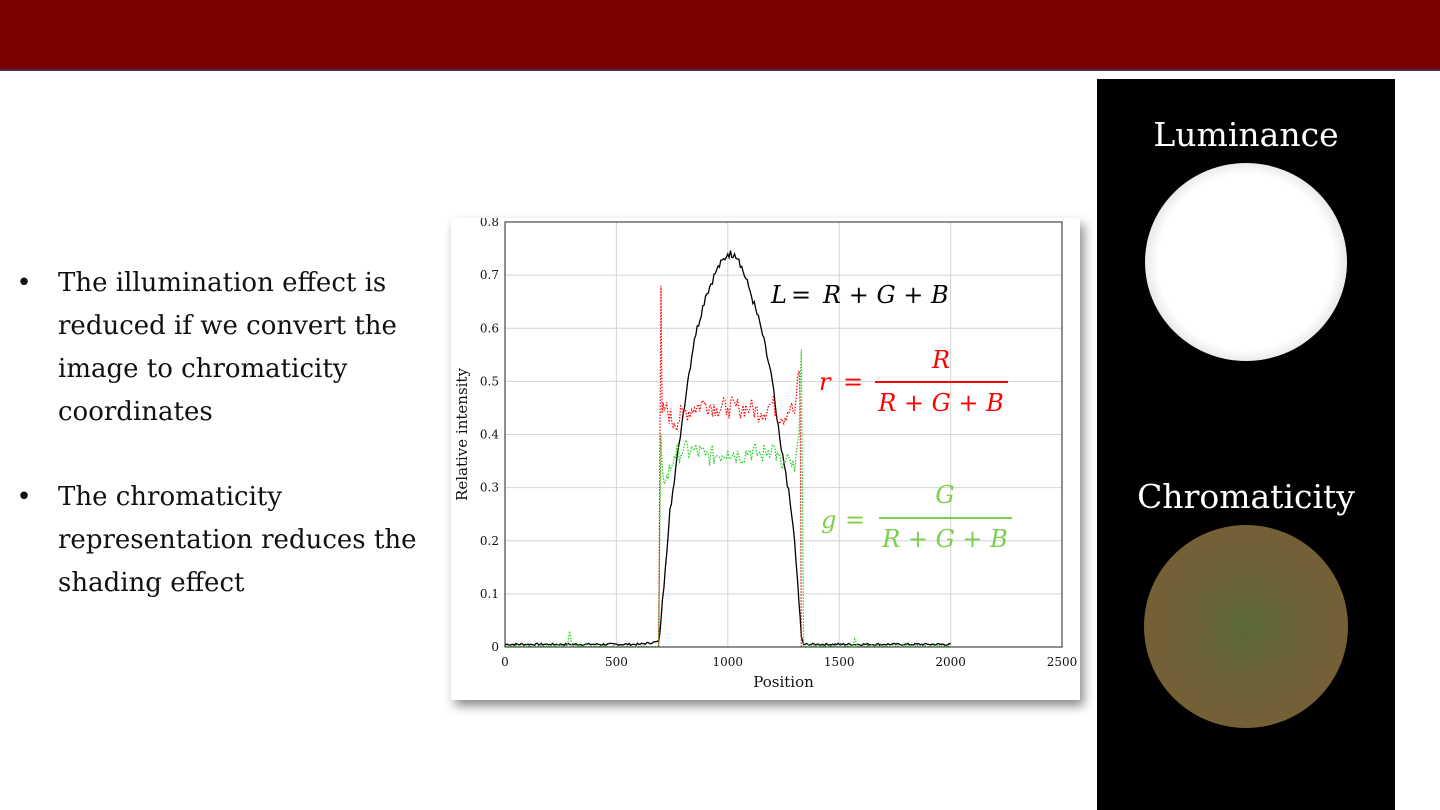 Image resolution: width=1440 pixels, height=810 pixels. I want to click on y-tick-label: 0.8, so click(489, 223).